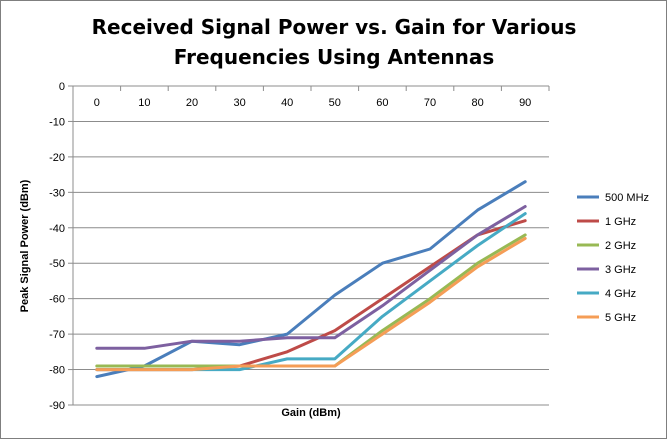 The width and height of the screenshot is (667, 440). I want to click on x-tick-label: 50, so click(335, 103).